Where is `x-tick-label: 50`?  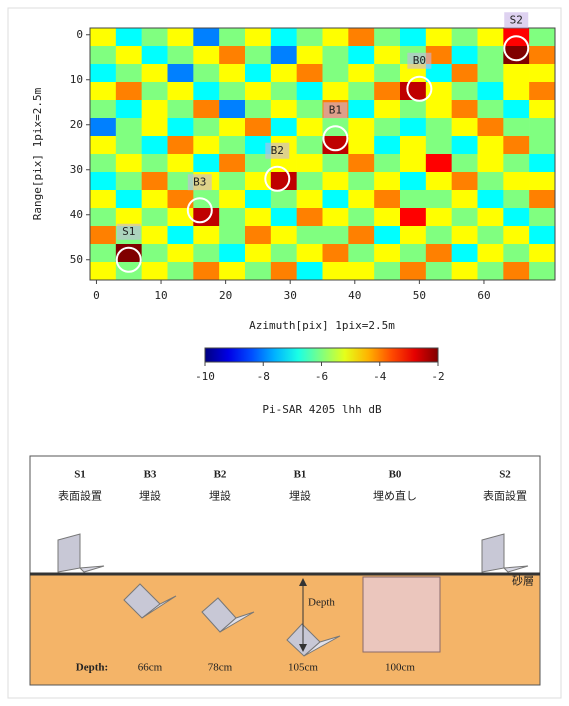 x-tick-label: 50 is located at coordinates (419, 295).